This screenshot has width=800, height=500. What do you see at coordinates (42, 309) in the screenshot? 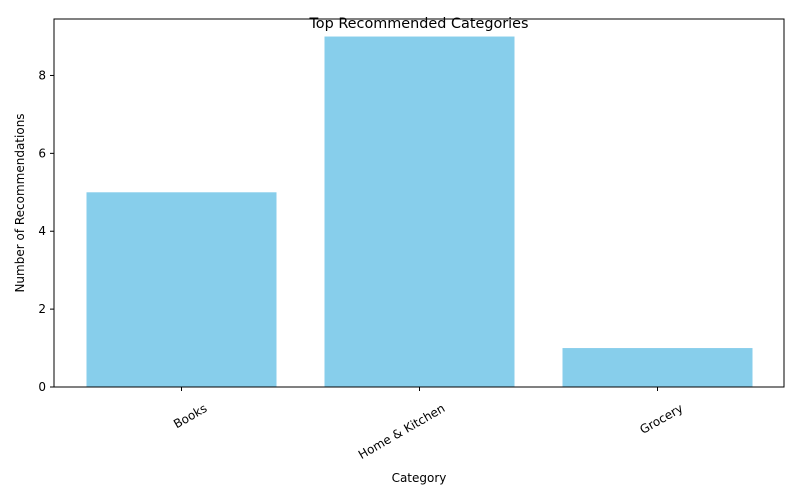
I see `y-tick-label: 2` at bounding box center [42, 309].